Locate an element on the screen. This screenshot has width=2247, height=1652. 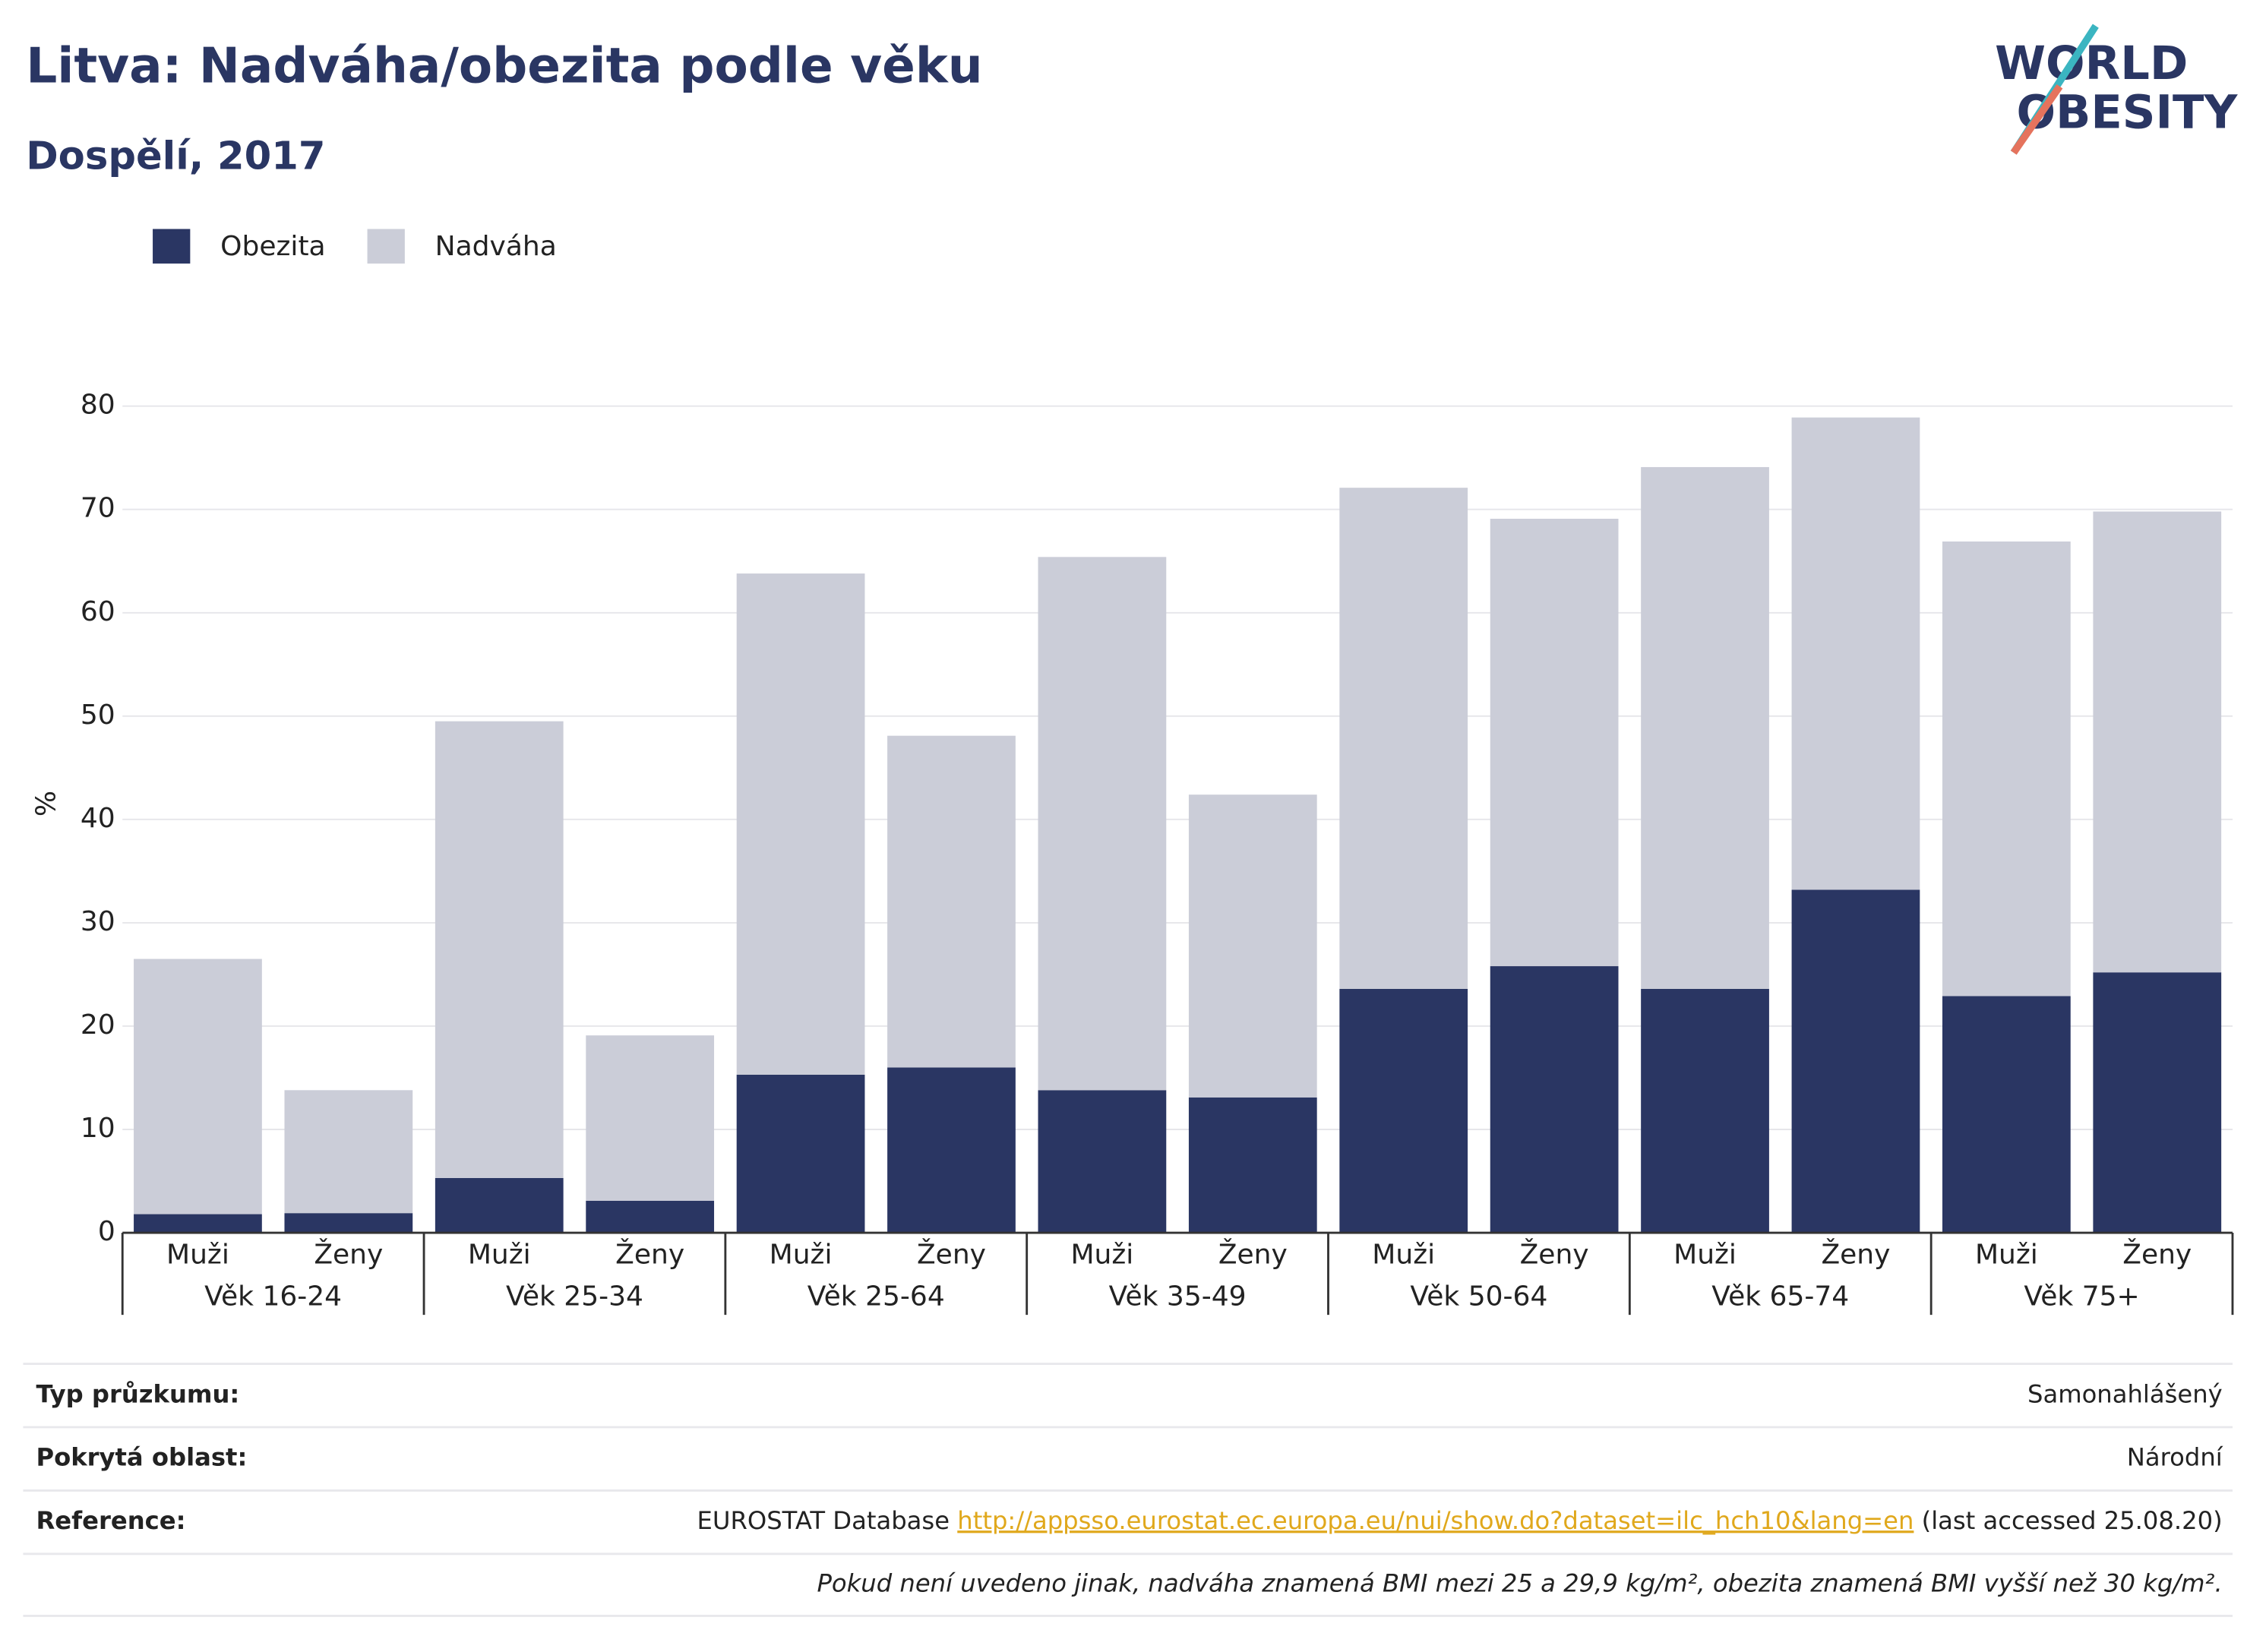
group-label: Věk 75+ is located at coordinates (2081, 1296).